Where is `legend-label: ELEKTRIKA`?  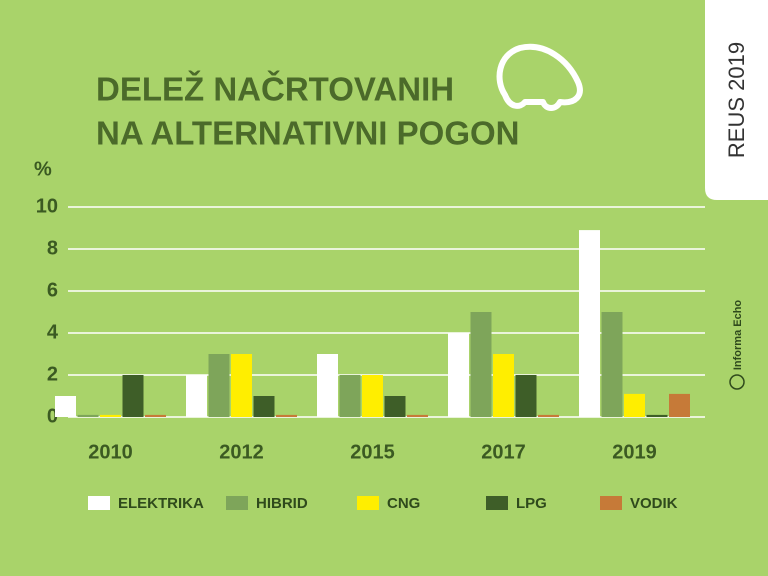 legend-label: ELEKTRIKA is located at coordinates (161, 503).